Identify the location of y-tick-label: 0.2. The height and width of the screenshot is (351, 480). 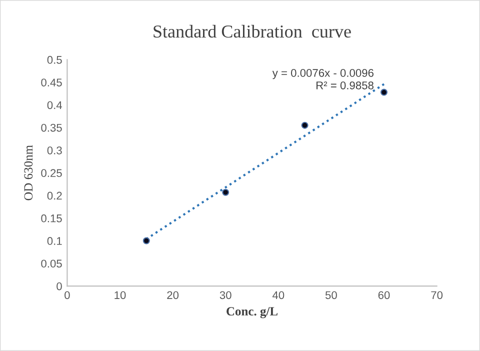
(54, 196).